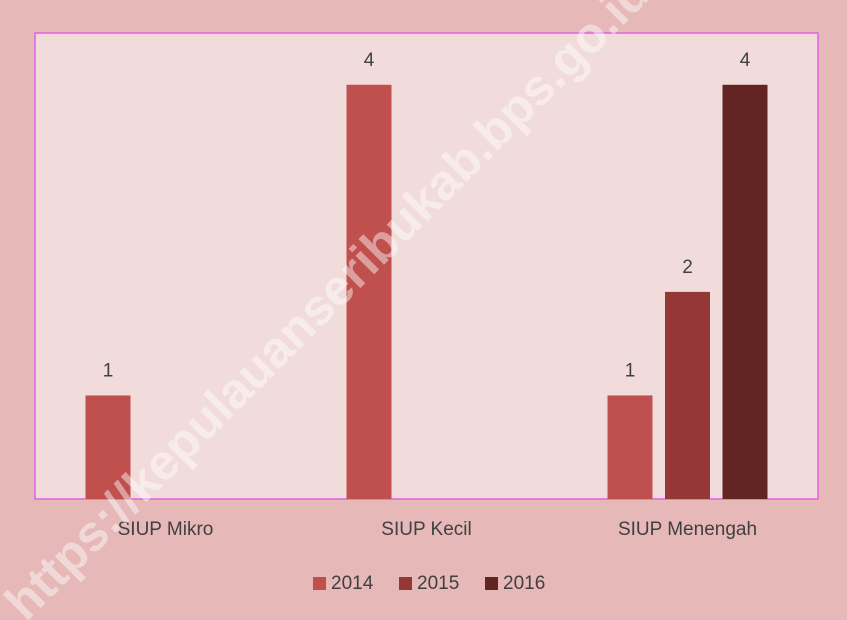 The height and width of the screenshot is (620, 847). I want to click on x-tick-label: SIUP Menengah, so click(687, 529).